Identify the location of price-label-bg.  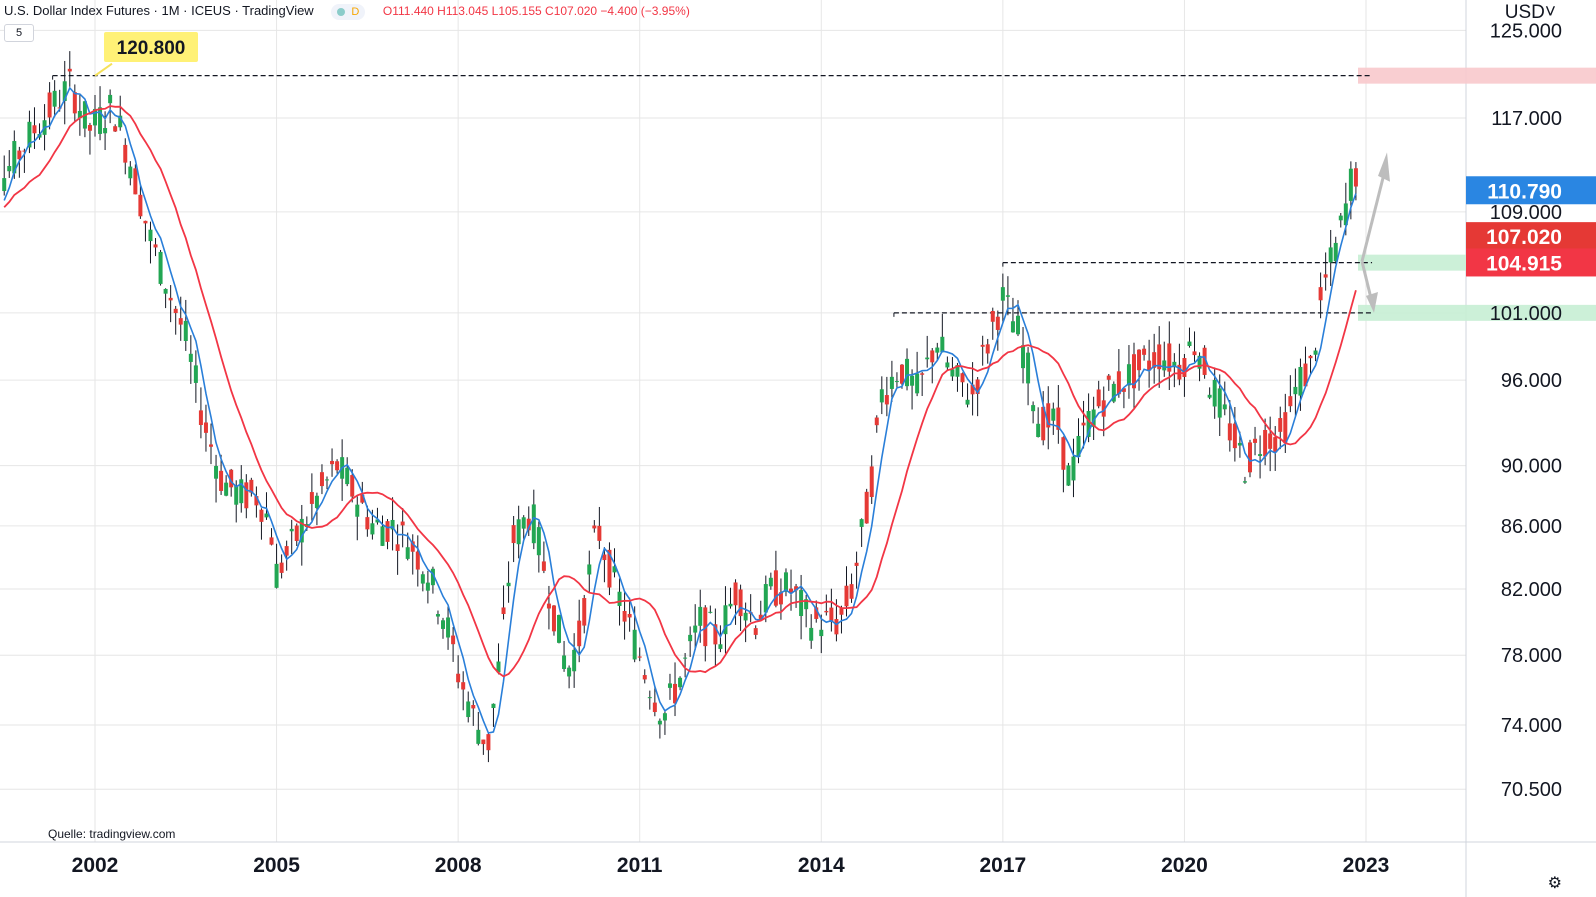
(1531, 236).